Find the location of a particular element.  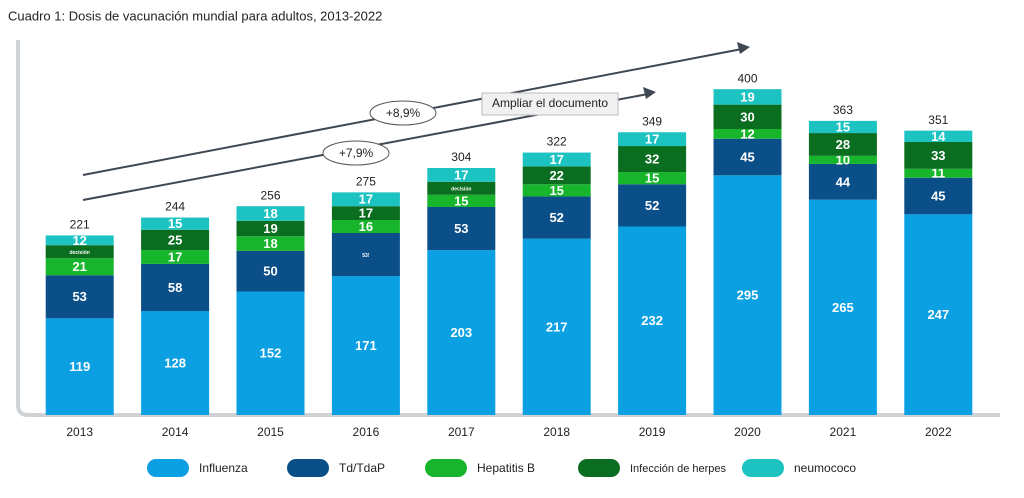

annotation: +7,9% is located at coordinates (356, 153).